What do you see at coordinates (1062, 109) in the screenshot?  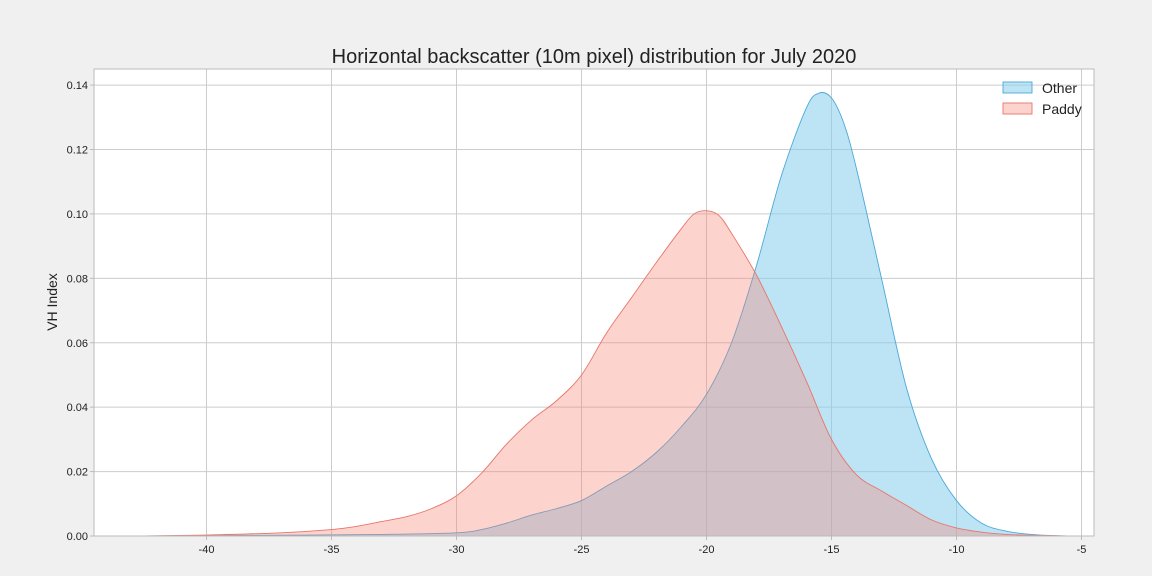 I see `legend-label-paddy: Paddy` at bounding box center [1062, 109].